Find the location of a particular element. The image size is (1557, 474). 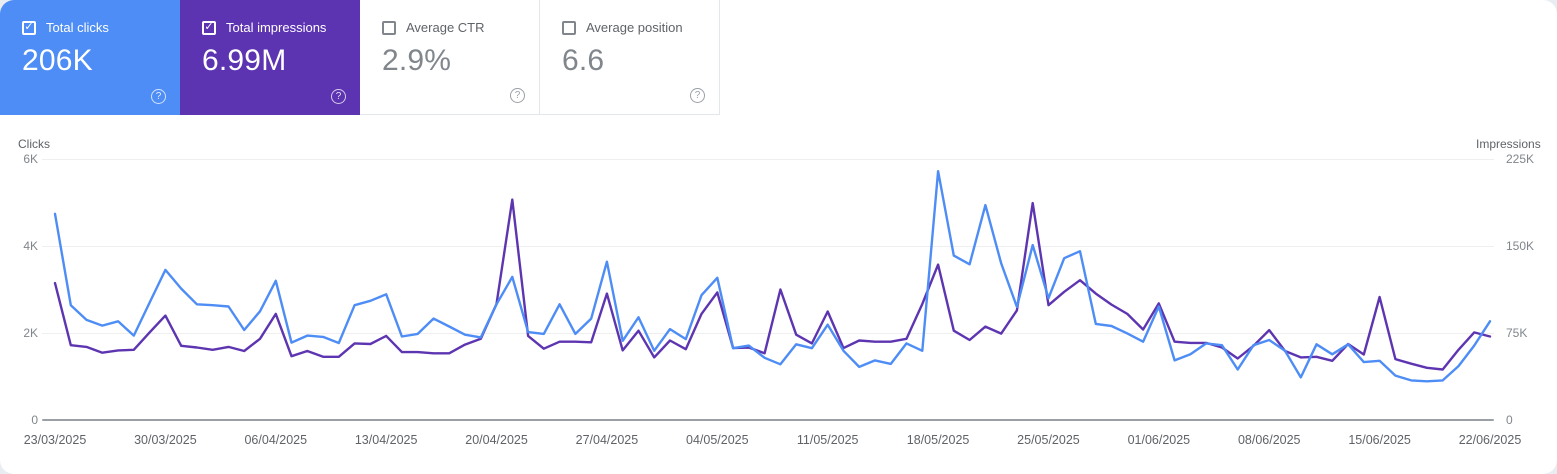

metric-card-average-ctr: Average CTR 2.9% ? is located at coordinates (450, 57).